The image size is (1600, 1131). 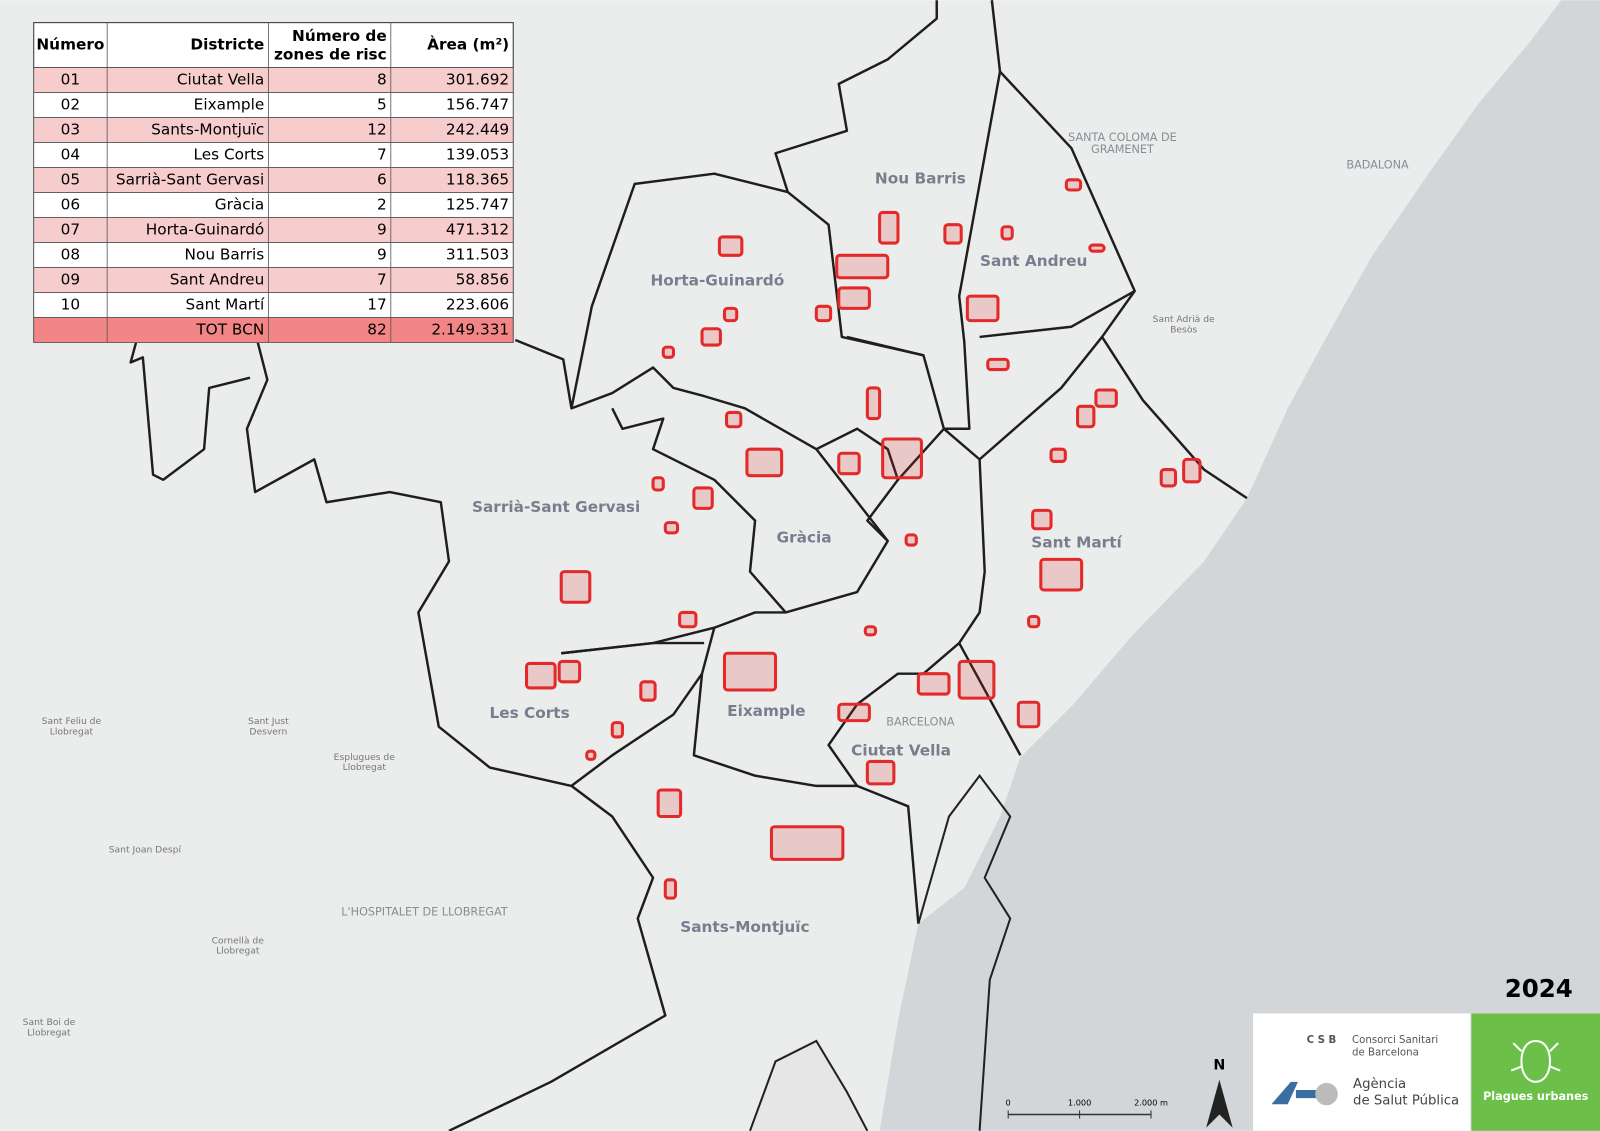 I want to click on town-label: Besòs, so click(x=1183, y=329).